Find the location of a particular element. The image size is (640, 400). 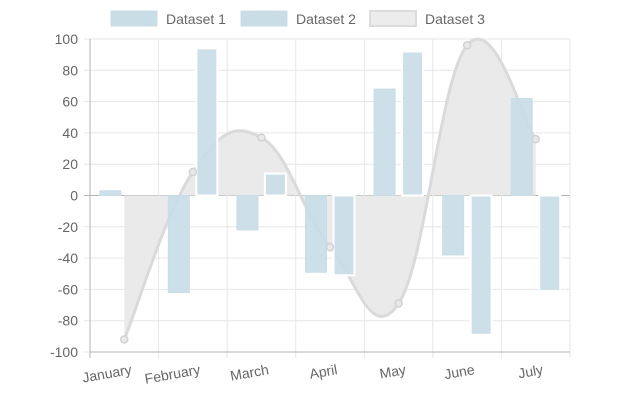

x-tick-label: May is located at coordinates (392, 371).